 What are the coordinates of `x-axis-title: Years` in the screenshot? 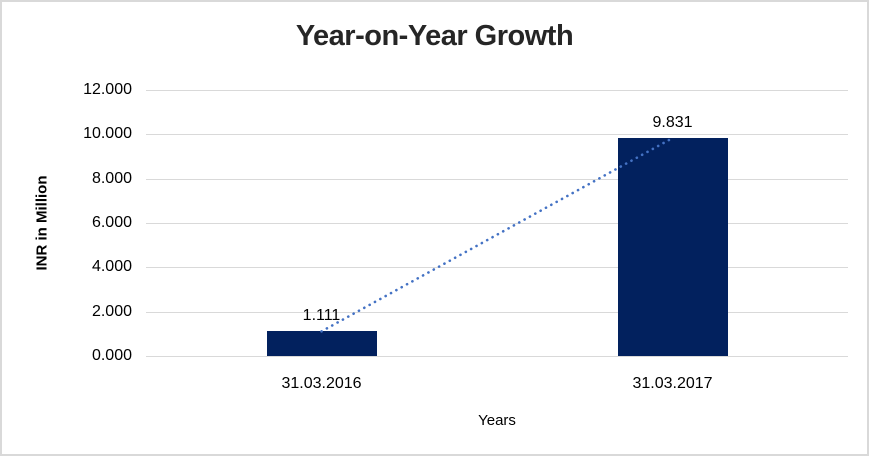 It's located at (497, 420).